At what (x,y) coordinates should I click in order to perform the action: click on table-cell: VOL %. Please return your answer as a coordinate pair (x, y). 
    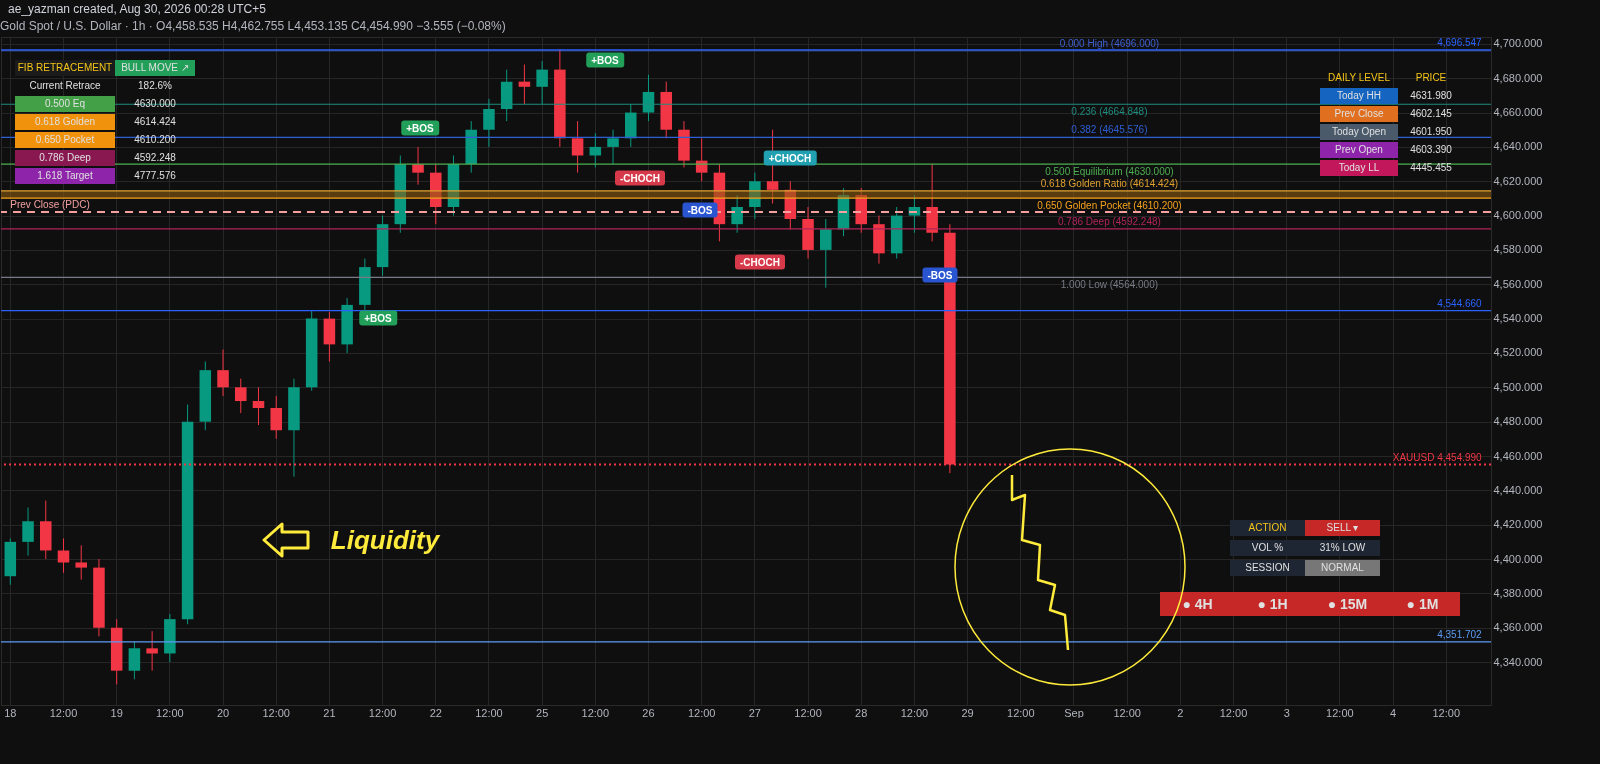
    Looking at the image, I should click on (1267, 548).